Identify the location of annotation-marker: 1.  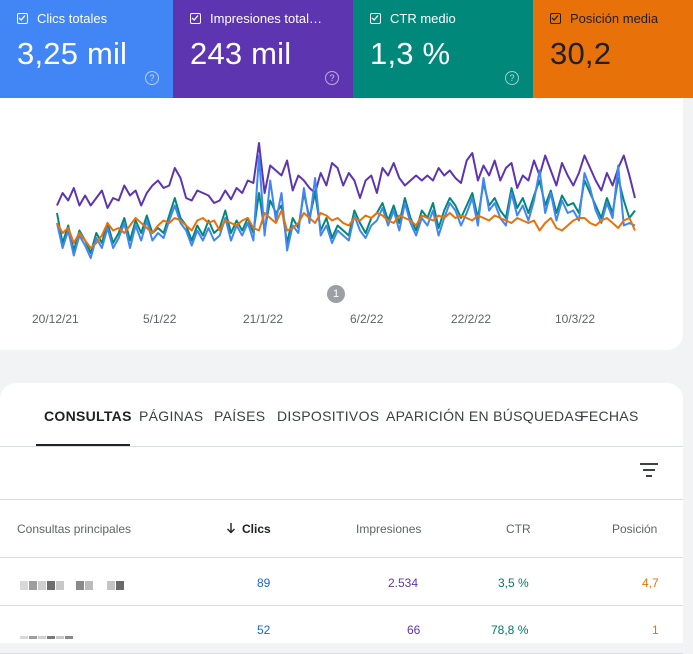
(336, 294).